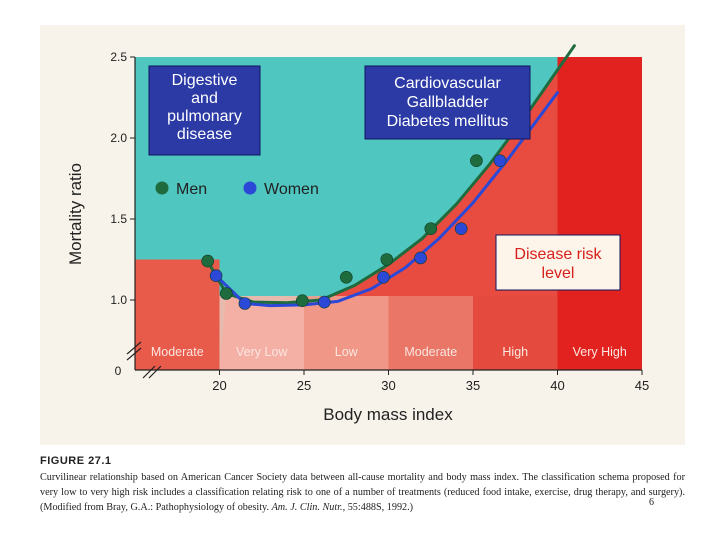  Describe the element at coordinates (291, 189) in the screenshot. I see `legend-label-women: Women` at that location.